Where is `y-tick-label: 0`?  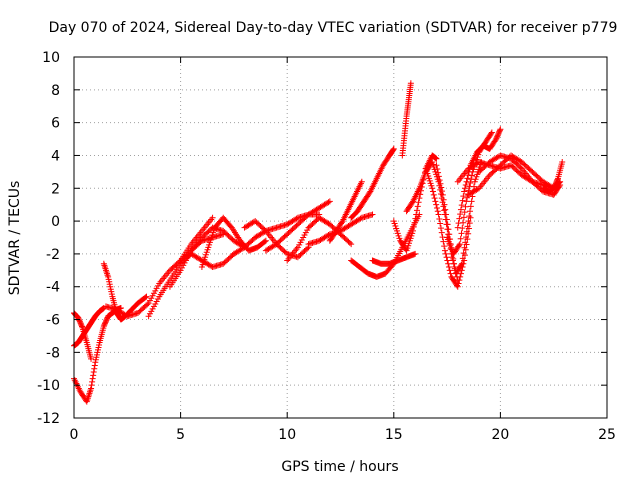
y-tick-label: 0 is located at coordinates (55, 222).